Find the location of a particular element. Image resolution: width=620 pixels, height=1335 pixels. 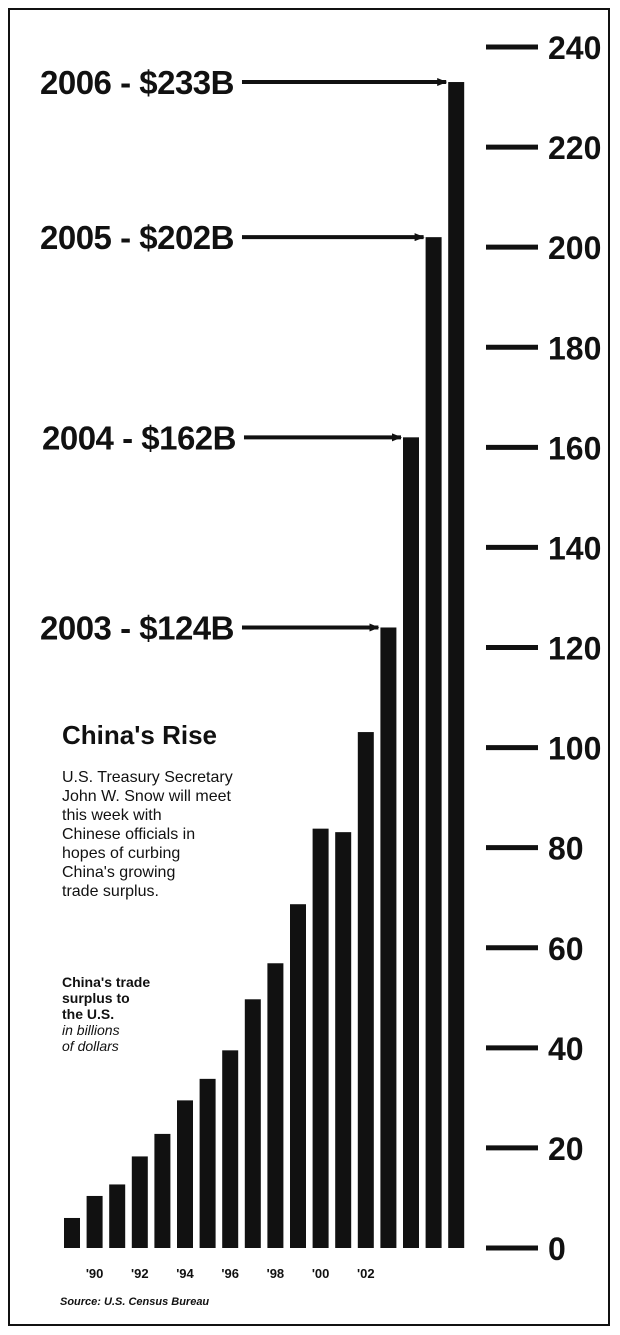

x-tick-label: '92 is located at coordinates (140, 1273).